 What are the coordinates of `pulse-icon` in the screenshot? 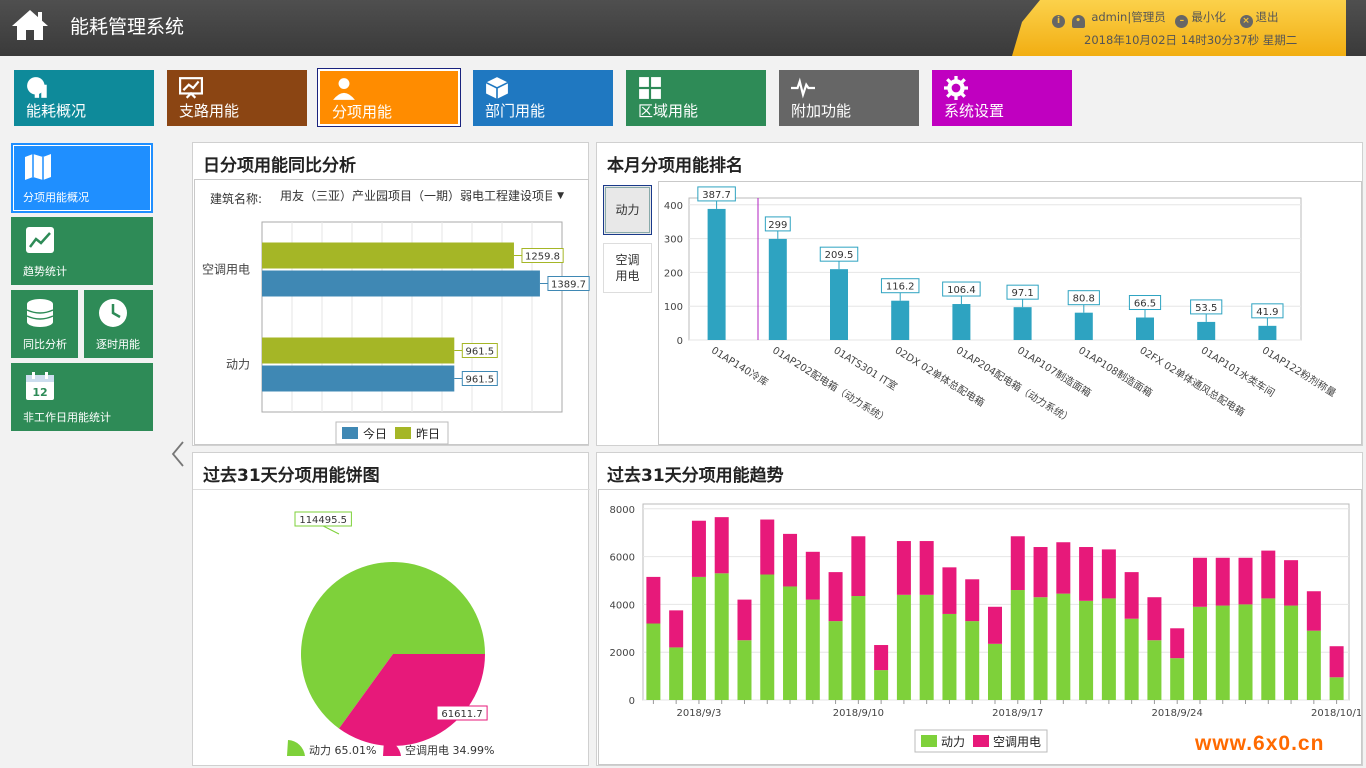 It's located at (803, 88).